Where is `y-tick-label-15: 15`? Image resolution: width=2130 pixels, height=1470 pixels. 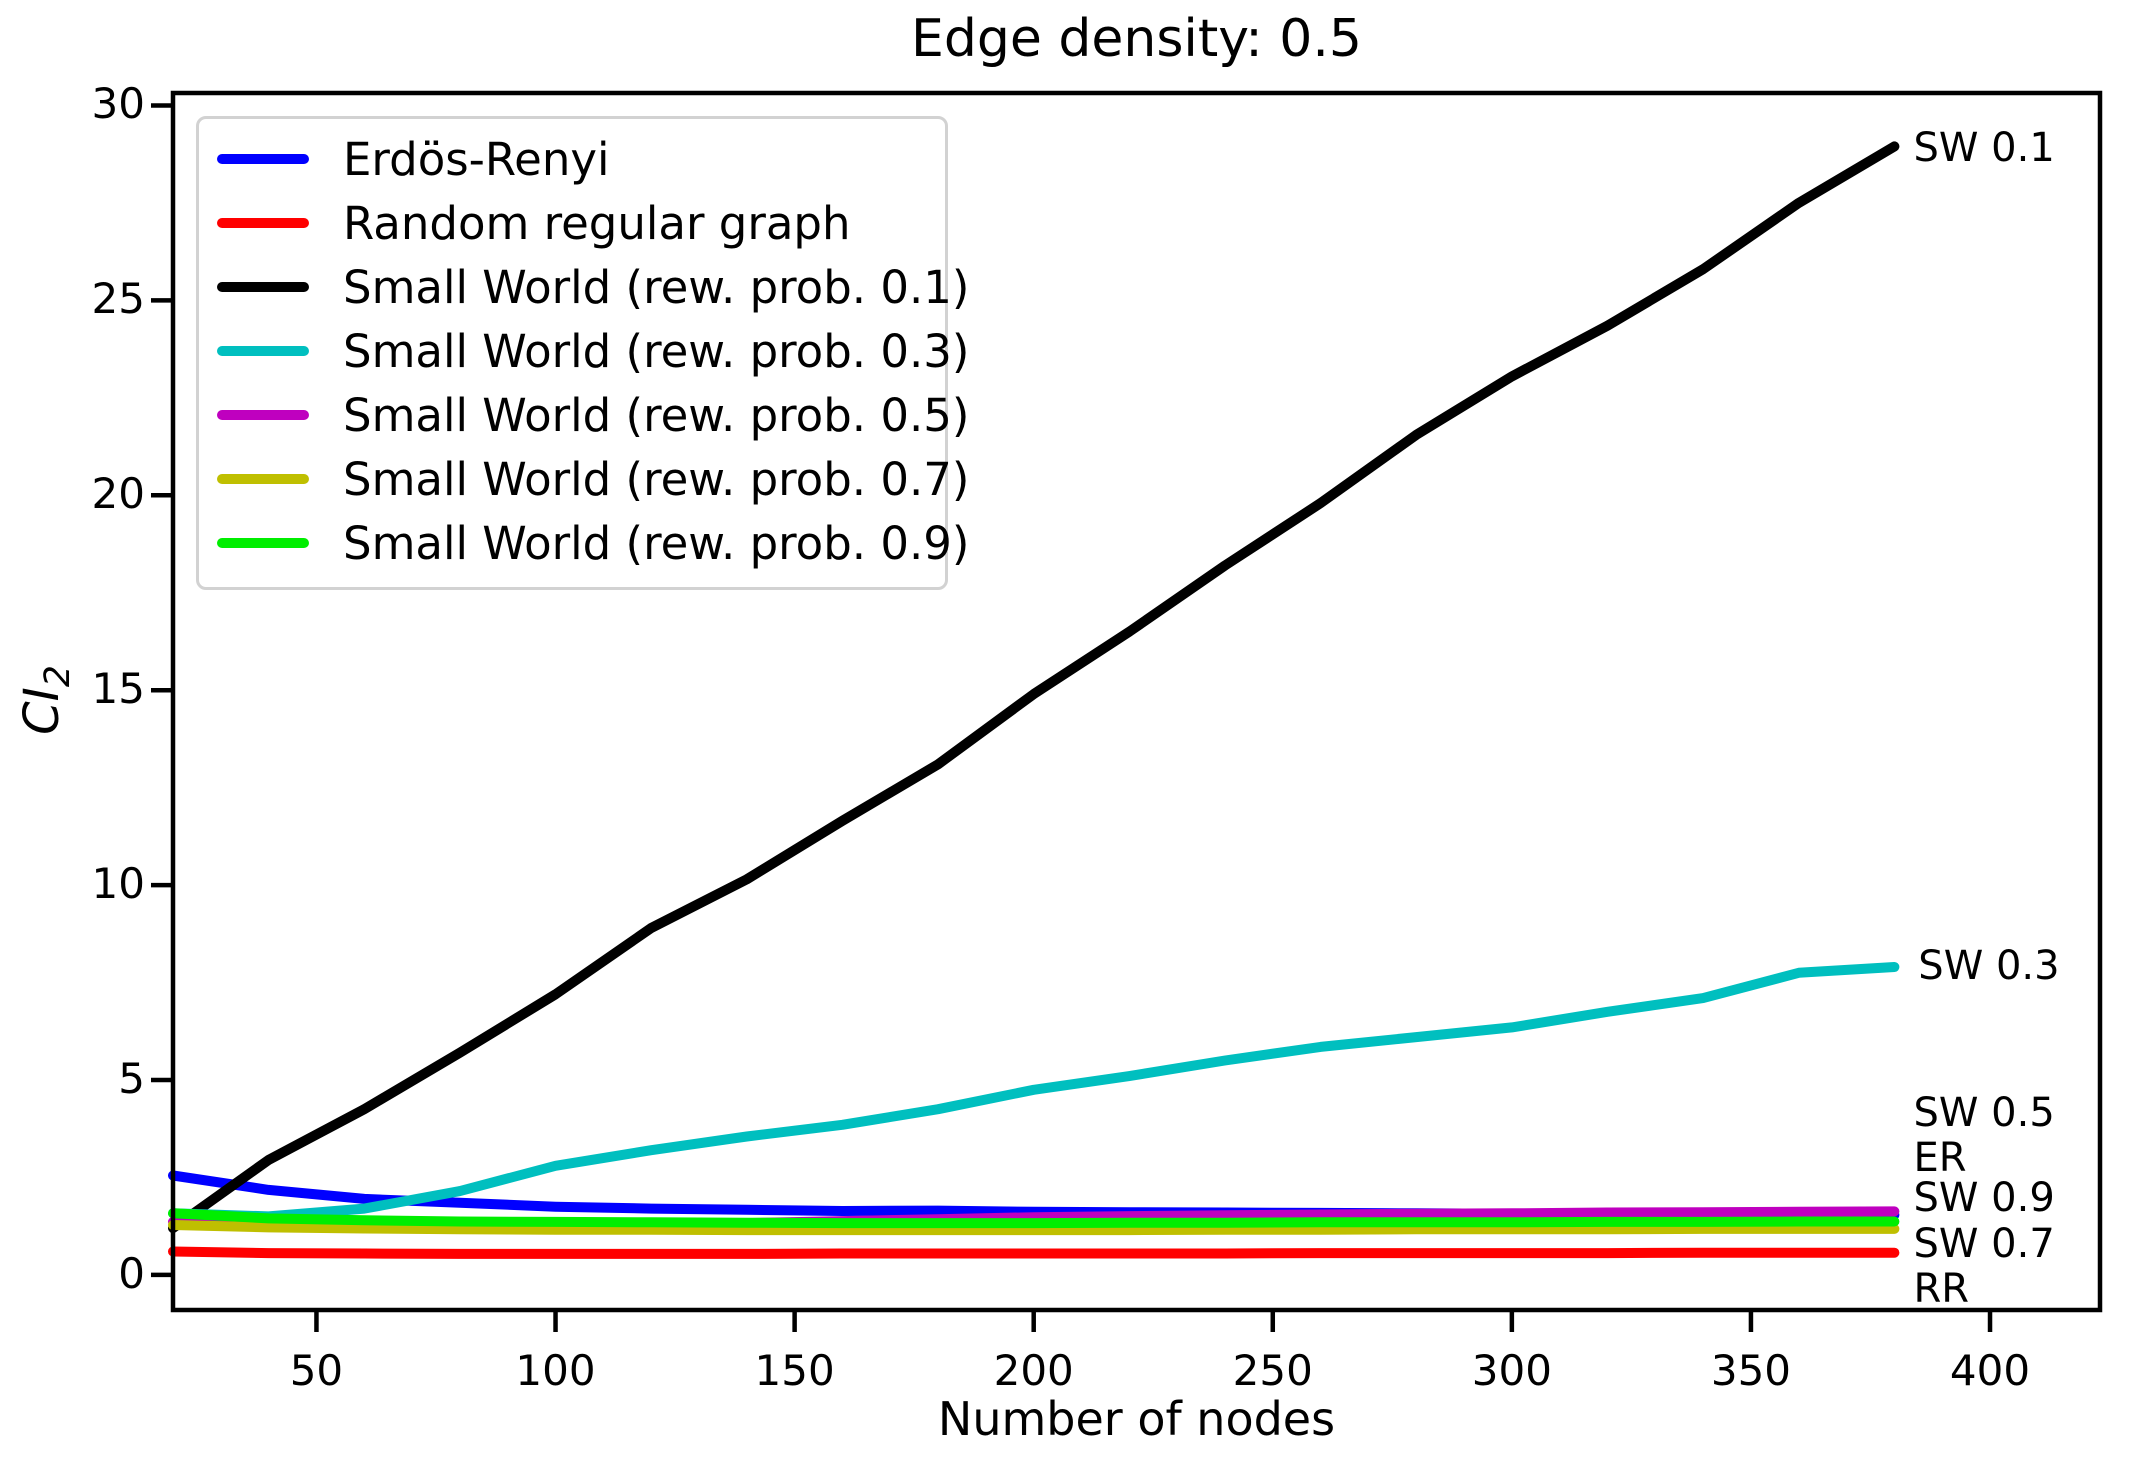
y-tick-label-15: 15 is located at coordinates (118, 689).